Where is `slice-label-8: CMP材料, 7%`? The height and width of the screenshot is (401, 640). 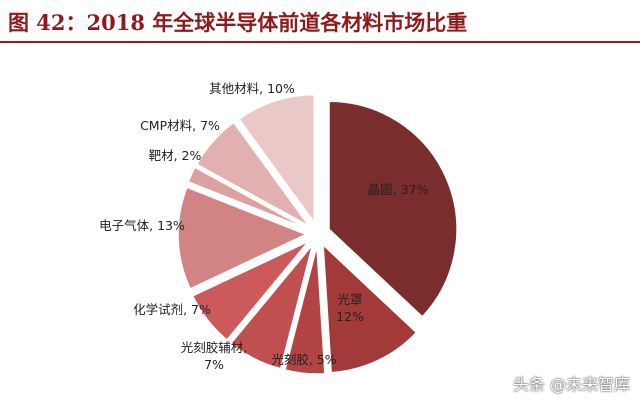 slice-label-8: CMP材料, 7% is located at coordinates (180, 125).